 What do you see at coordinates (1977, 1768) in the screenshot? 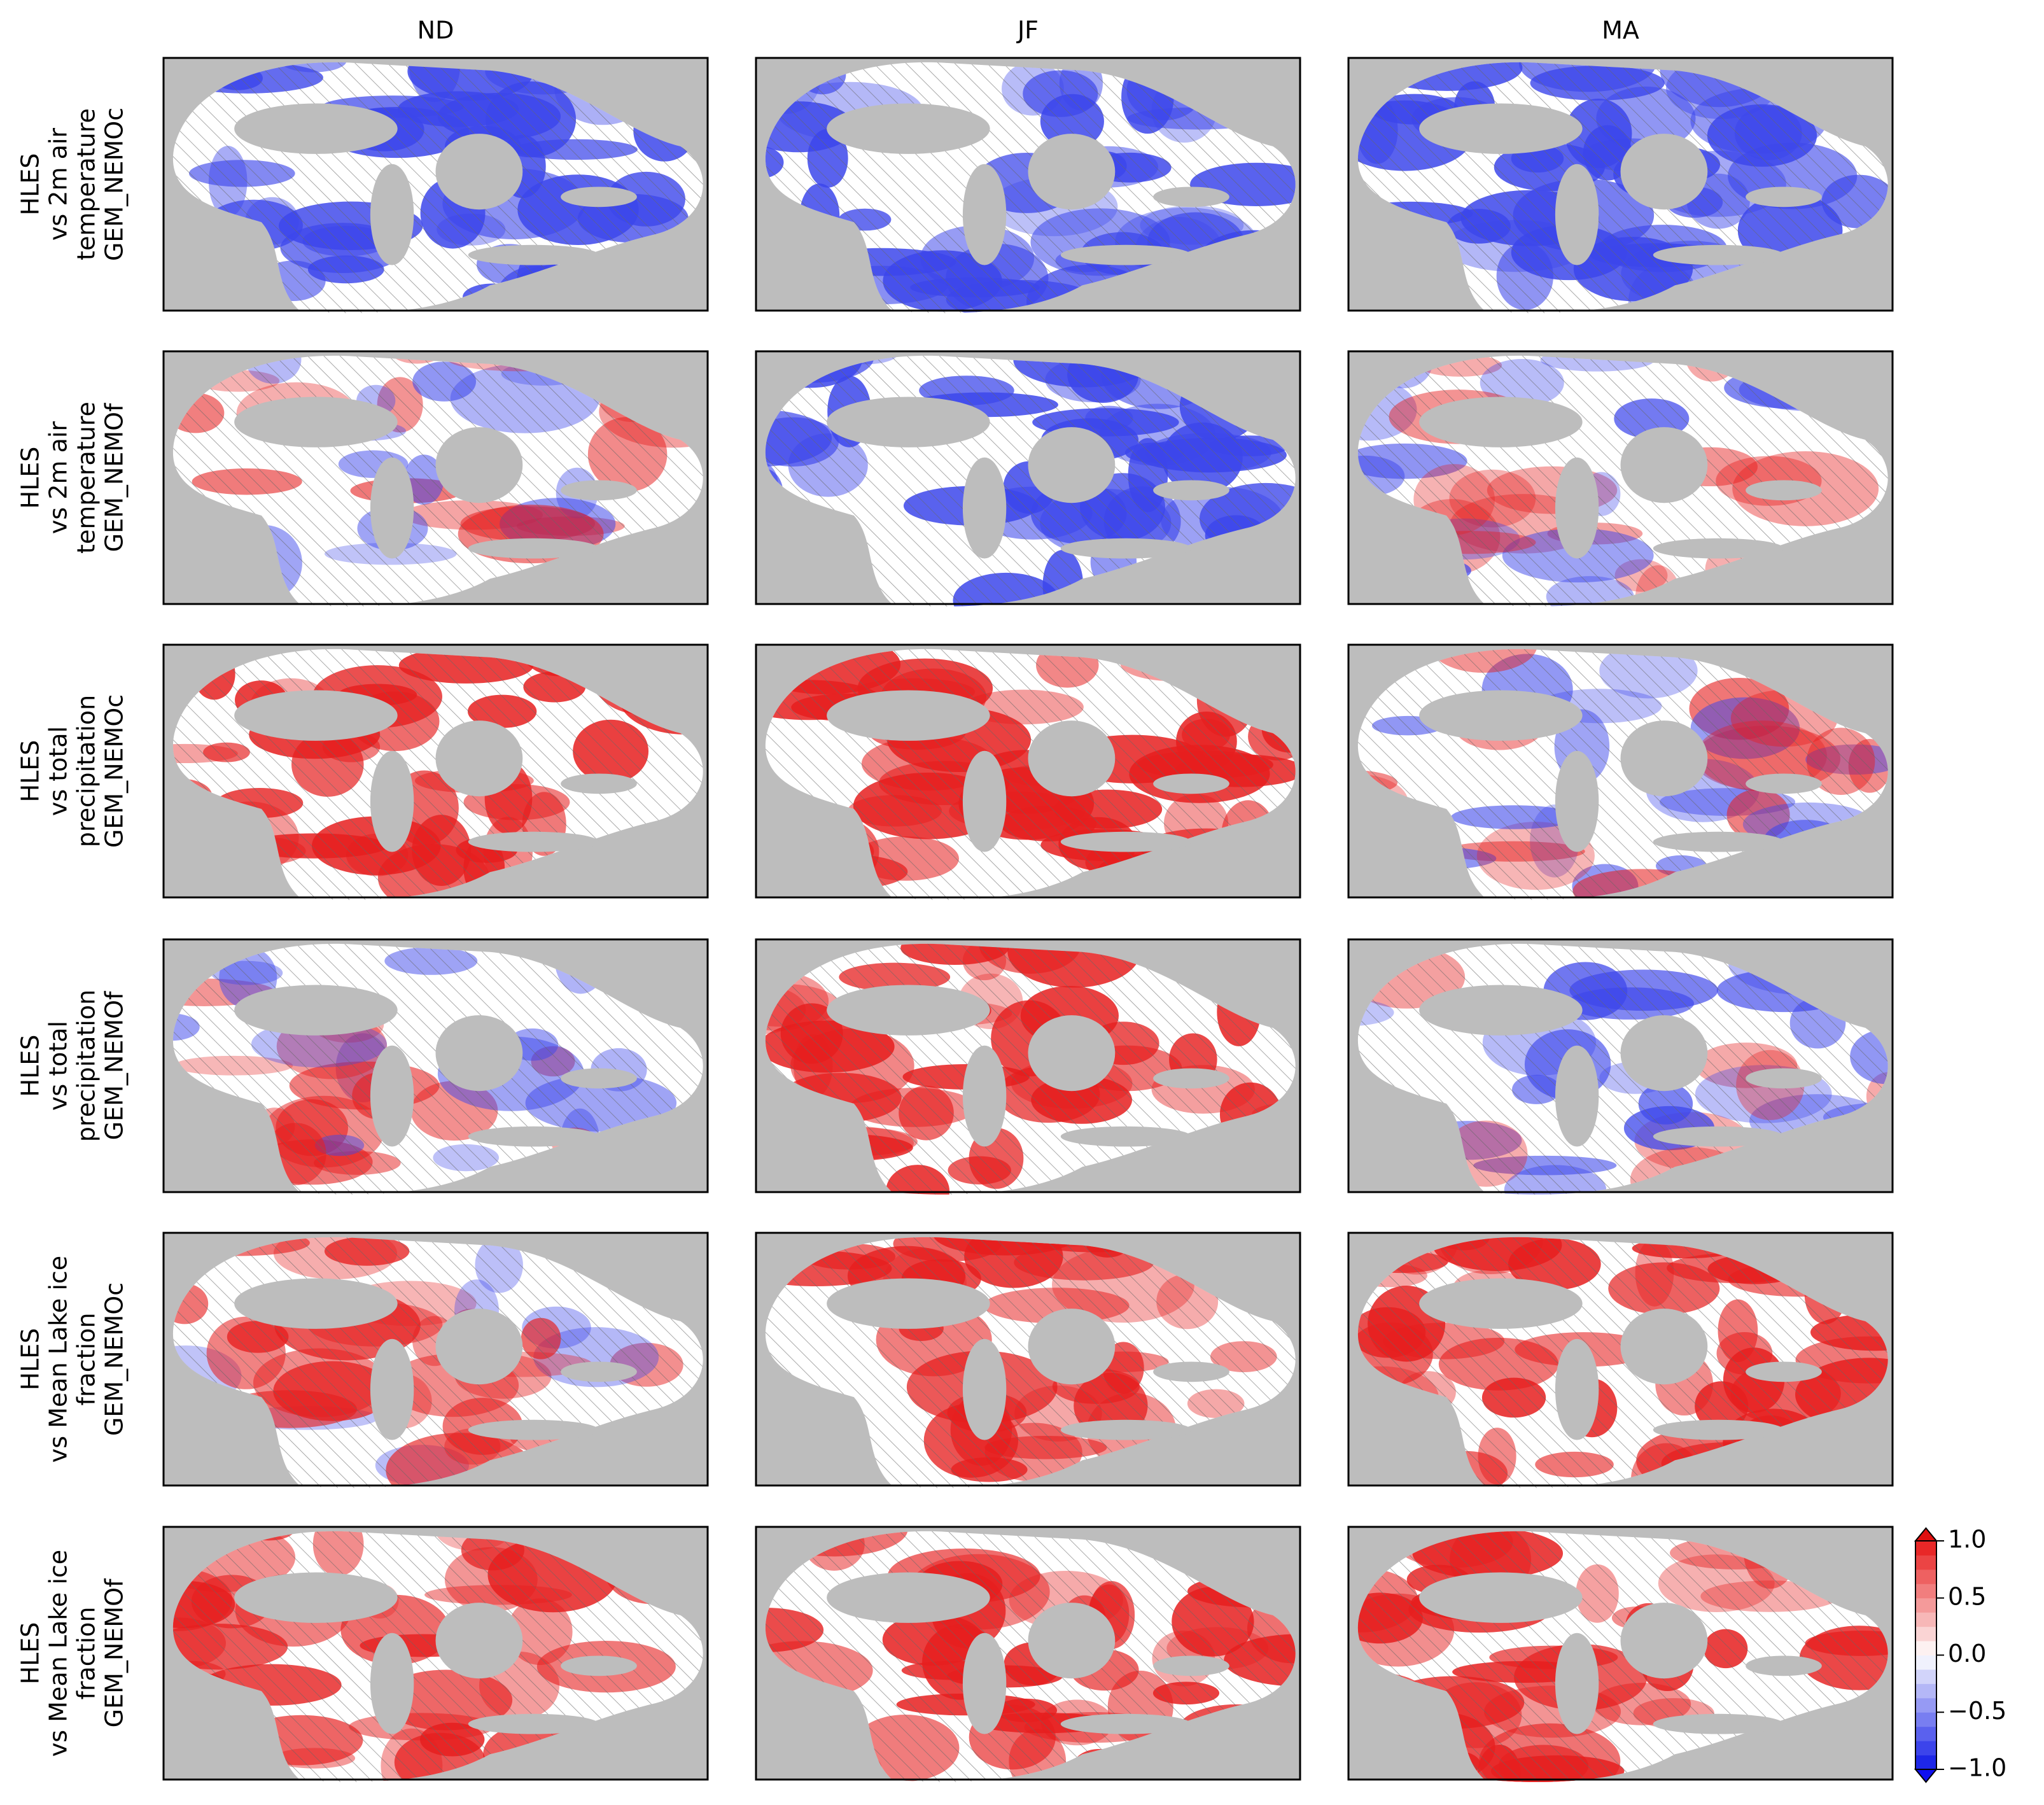
I see `colorbar-tick-label: −1.0` at bounding box center [1977, 1768].